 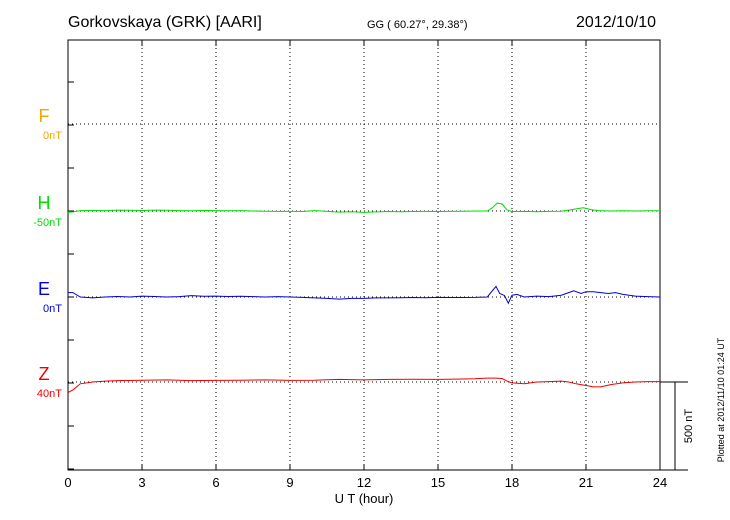 What do you see at coordinates (165, 22) in the screenshot?
I see `station-title: Gorkovskaya (GRK) [AARI]` at bounding box center [165, 22].